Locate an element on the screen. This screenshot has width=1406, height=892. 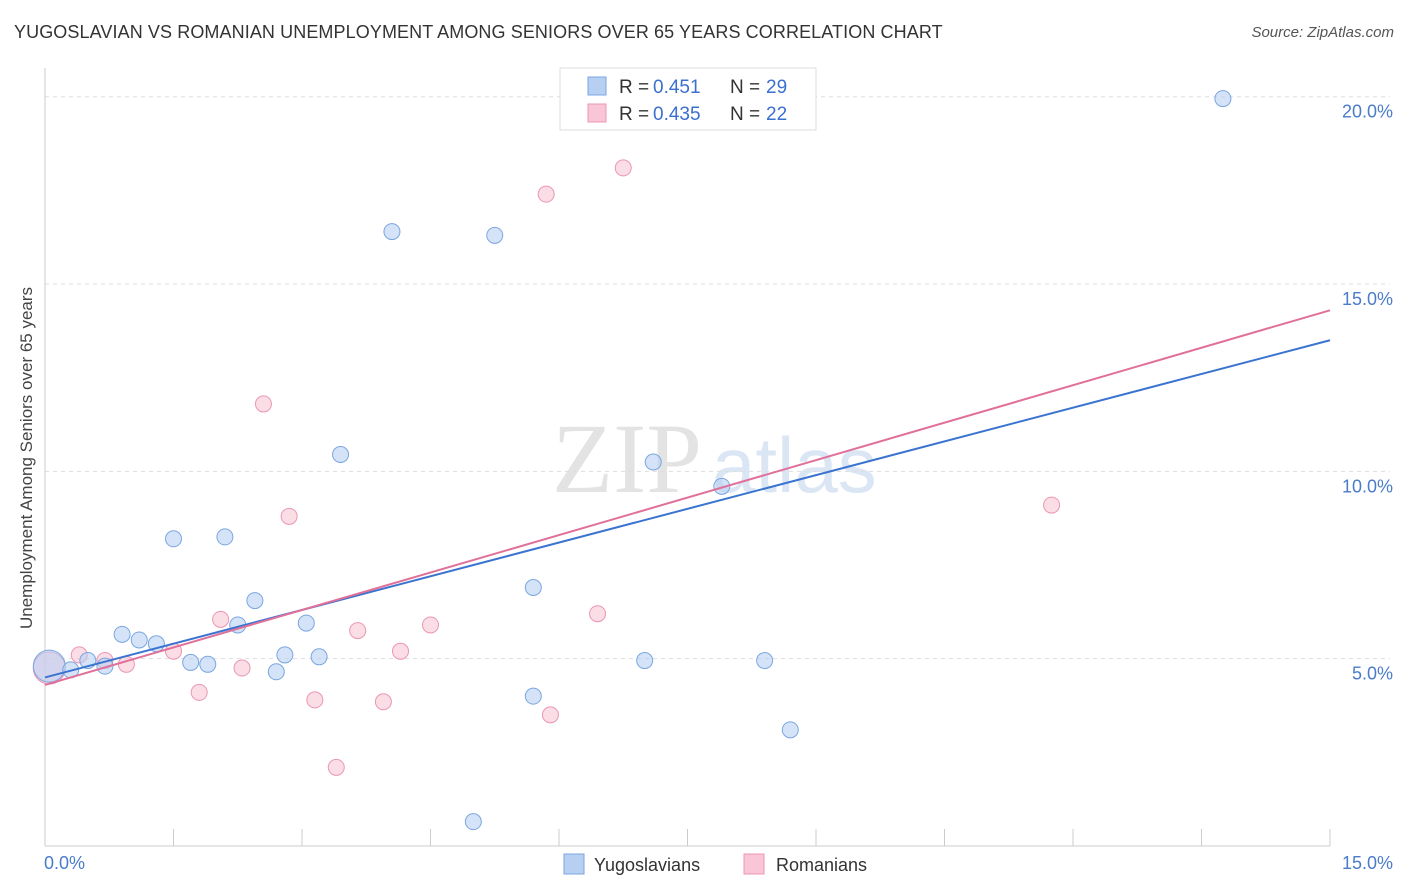
y-tick-label: 10.0% is located at coordinates (1367, 486).